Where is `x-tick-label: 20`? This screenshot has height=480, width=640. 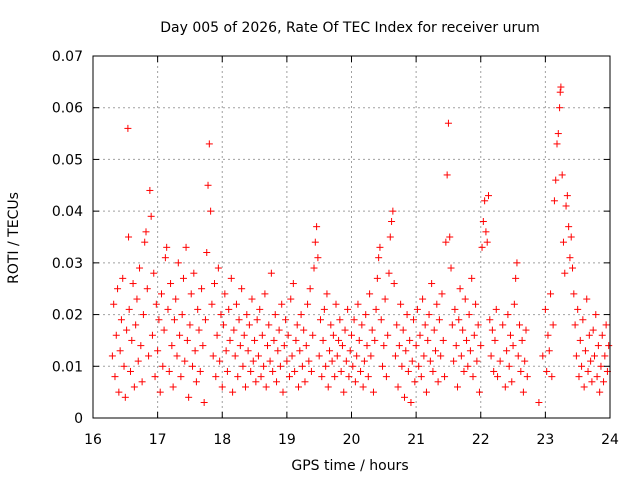 x-tick-label: 20 is located at coordinates (352, 440).